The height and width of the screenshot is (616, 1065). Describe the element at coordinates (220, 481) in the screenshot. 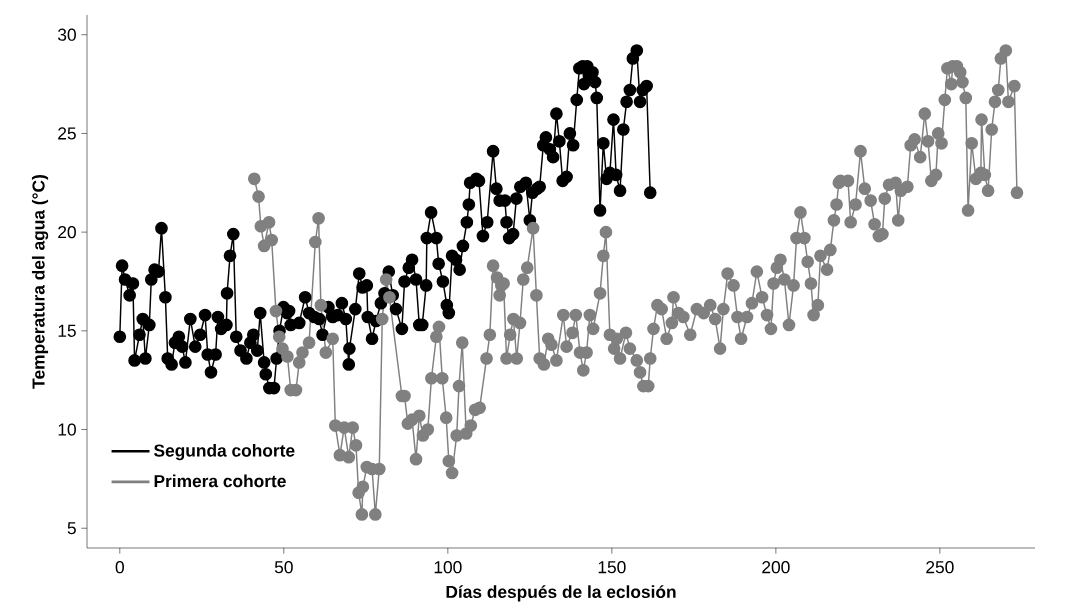

I see `legend-label: Primera cohorte` at that location.